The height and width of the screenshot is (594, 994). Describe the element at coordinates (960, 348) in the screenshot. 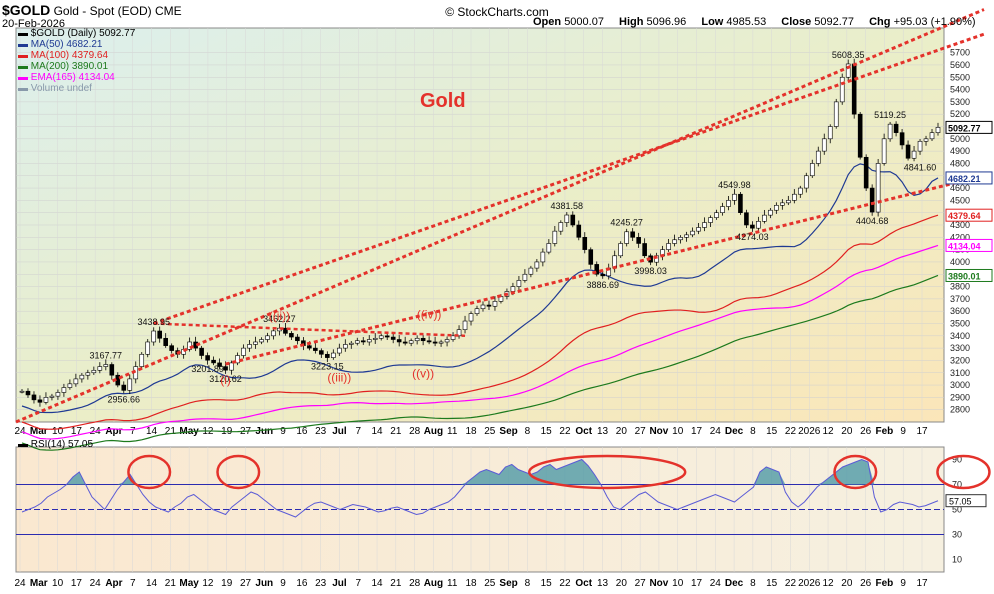

I see `price-tick-label: 3300` at that location.